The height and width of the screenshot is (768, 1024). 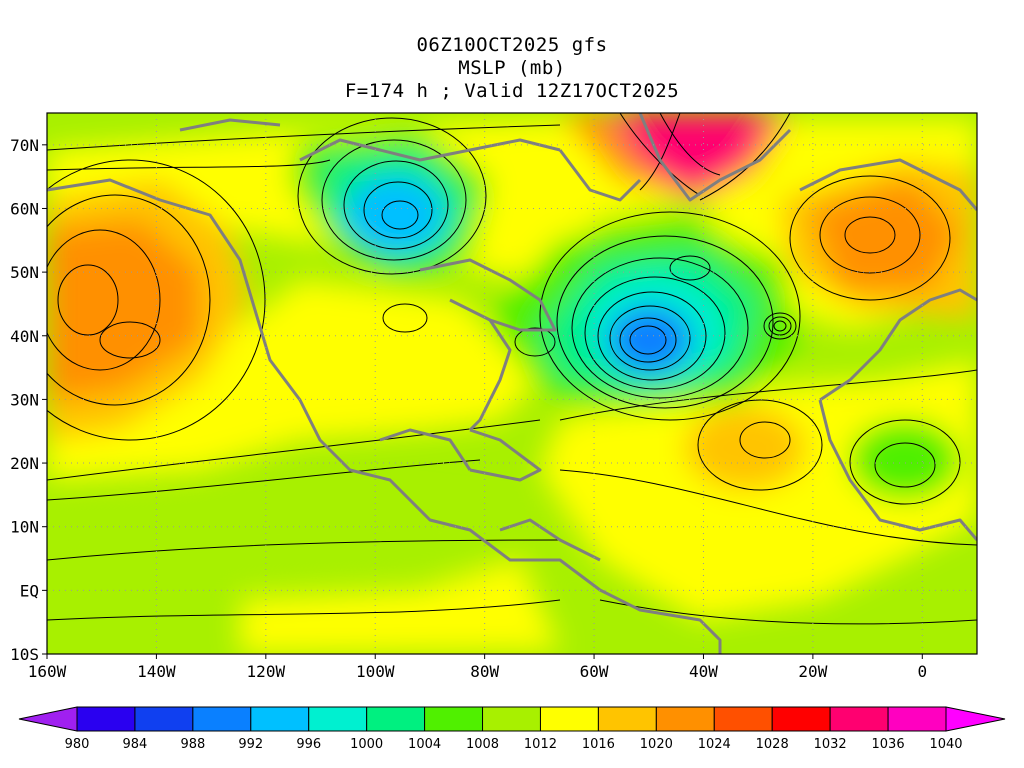 I want to click on lon-tick-label: 140W, so click(x=156, y=671).